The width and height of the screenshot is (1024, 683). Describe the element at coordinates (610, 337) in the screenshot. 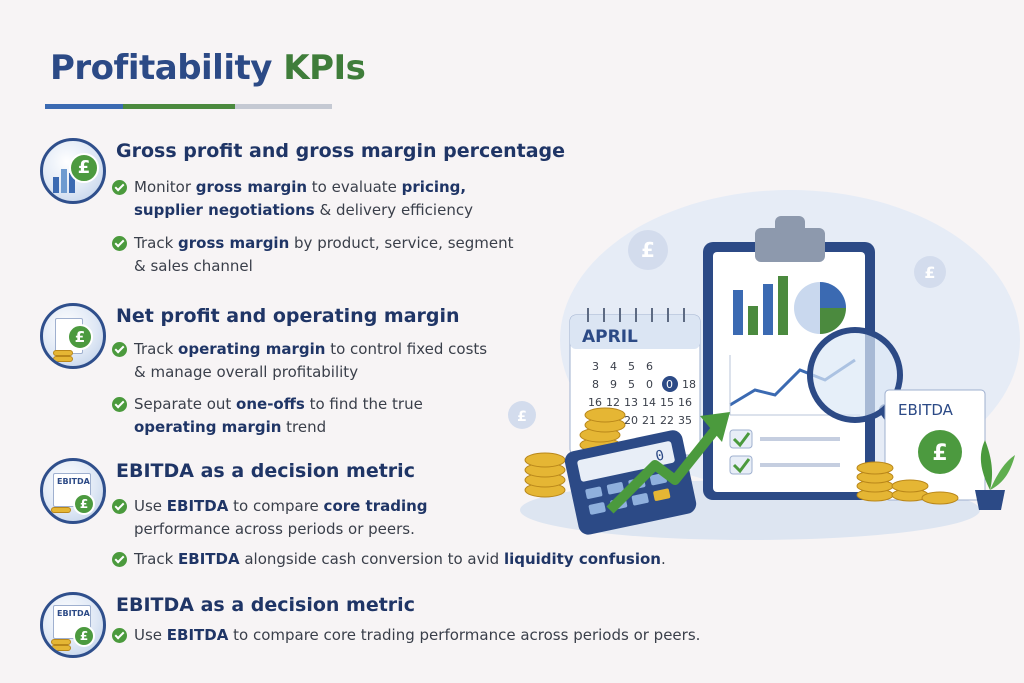

I see `svg-text: APRIL` at that location.